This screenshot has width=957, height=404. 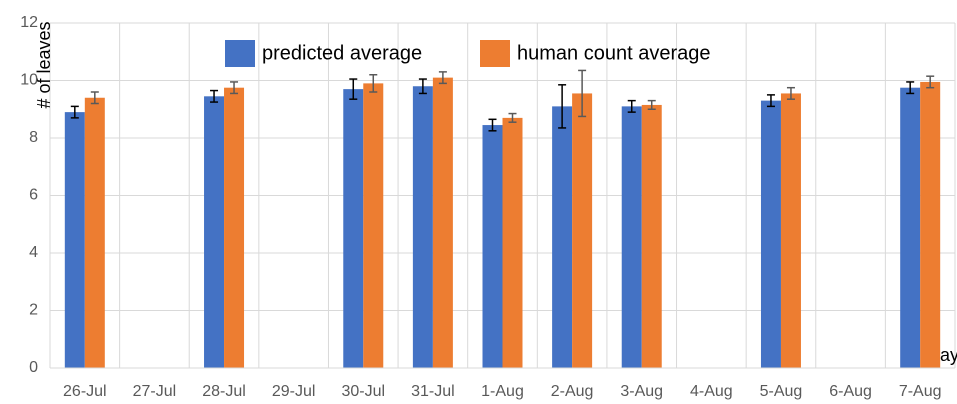 I want to click on x-tick-label: 29-Jul, so click(x=294, y=391).